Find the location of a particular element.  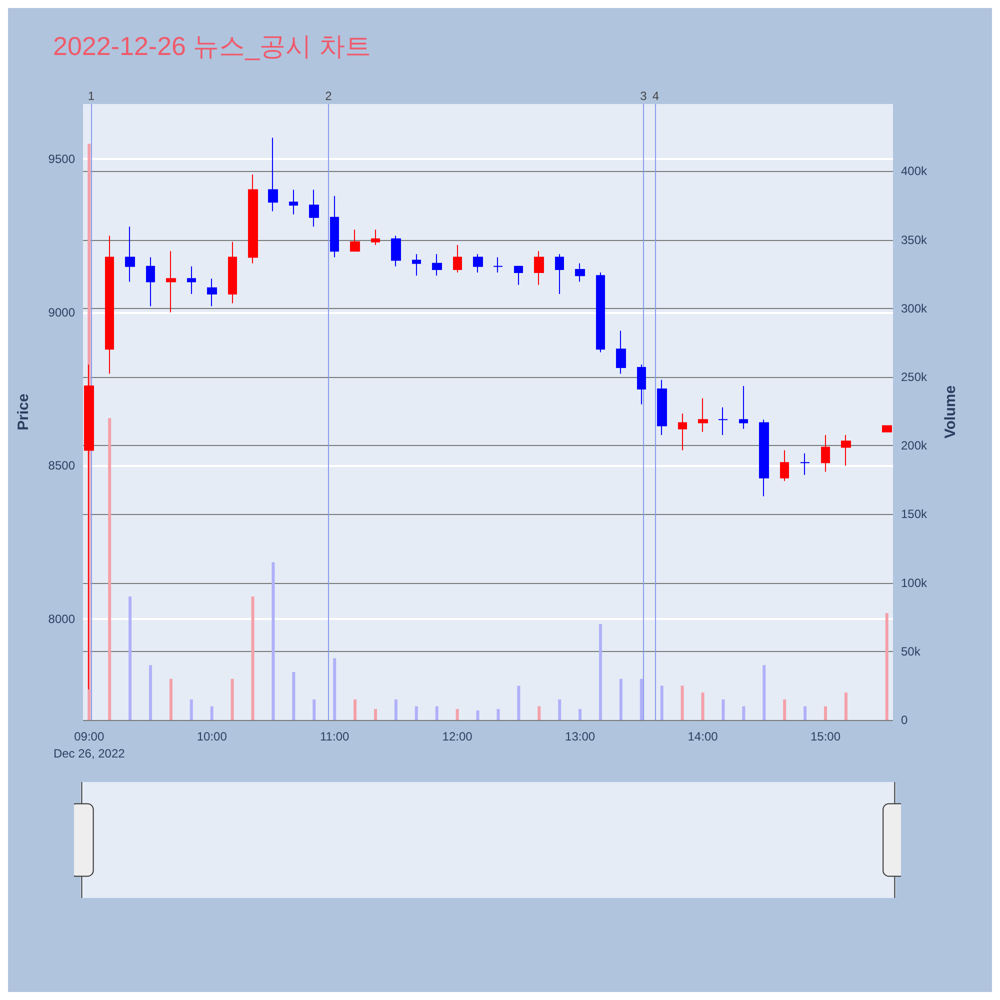

y2-tick-label: 0 is located at coordinates (904, 720).